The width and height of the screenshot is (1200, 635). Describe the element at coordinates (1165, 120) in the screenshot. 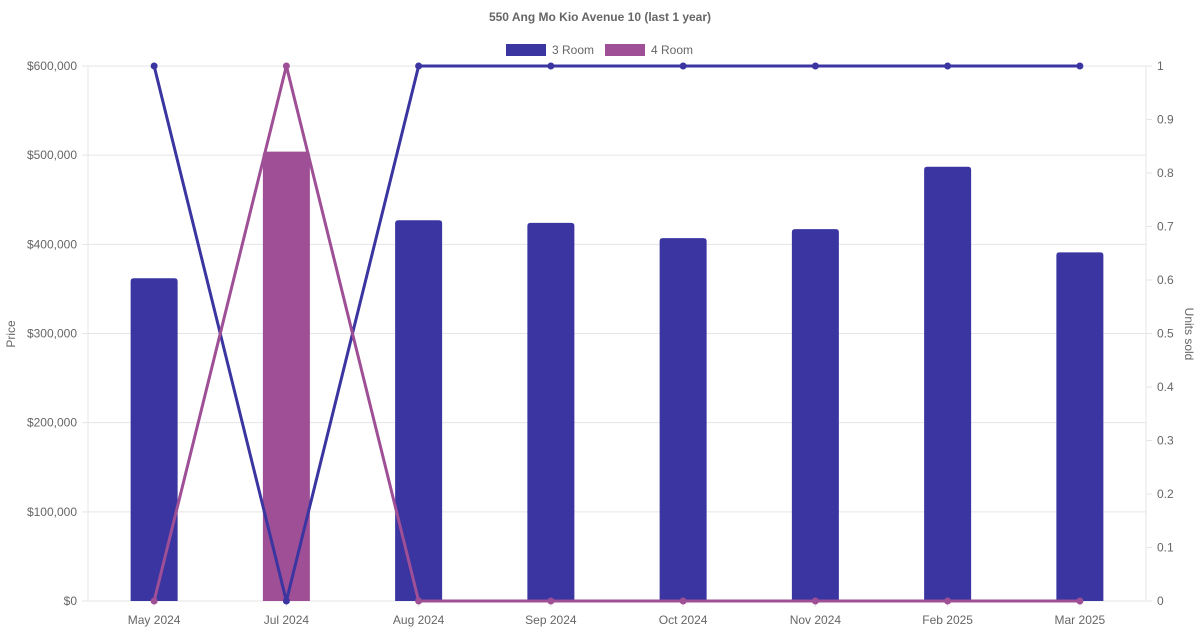

I see `y2-tick-label: 0.9` at that location.